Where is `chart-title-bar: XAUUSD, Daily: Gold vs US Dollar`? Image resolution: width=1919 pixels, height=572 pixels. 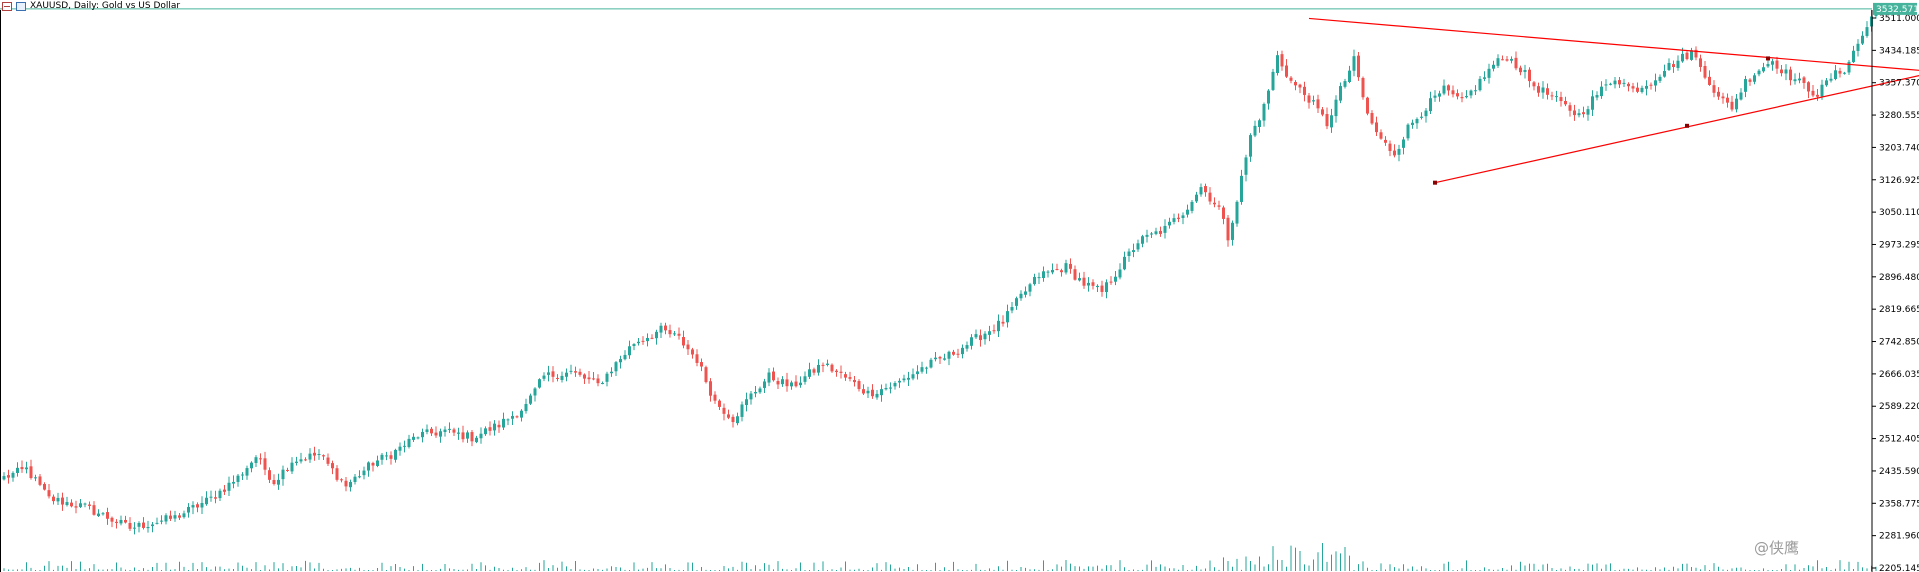 chart-title-bar: XAUUSD, Daily: Gold vs US Dollar is located at coordinates (91, 6).